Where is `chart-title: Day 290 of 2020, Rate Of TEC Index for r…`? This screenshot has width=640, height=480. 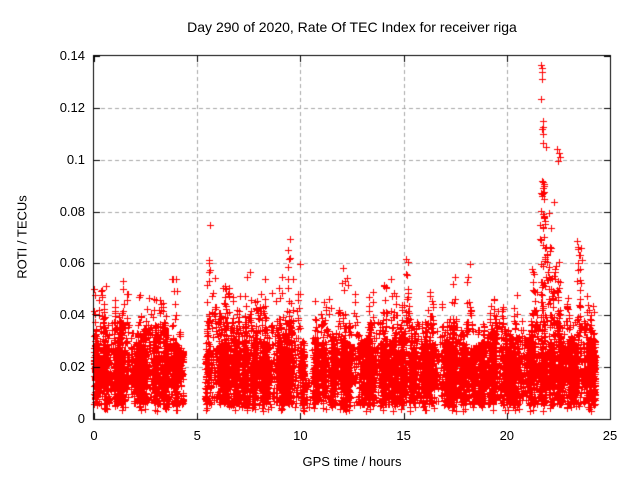 chart-title: Day 290 of 2020, Rate Of TEC Index for r… is located at coordinates (352, 27).